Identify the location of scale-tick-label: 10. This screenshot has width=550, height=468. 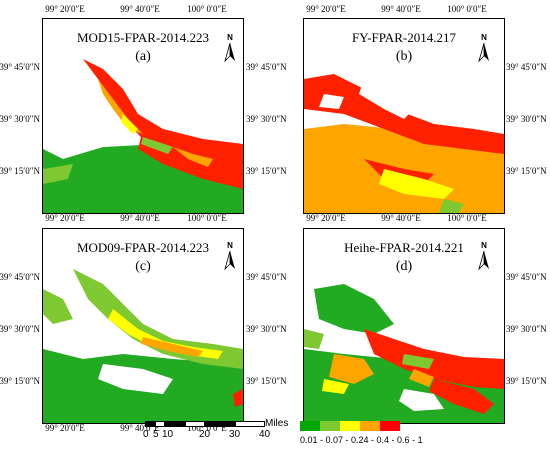
(168, 434).